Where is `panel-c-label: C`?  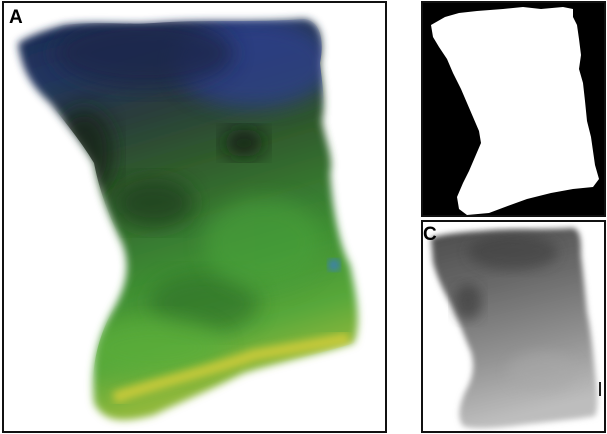 panel-c-label: C is located at coordinates (430, 234).